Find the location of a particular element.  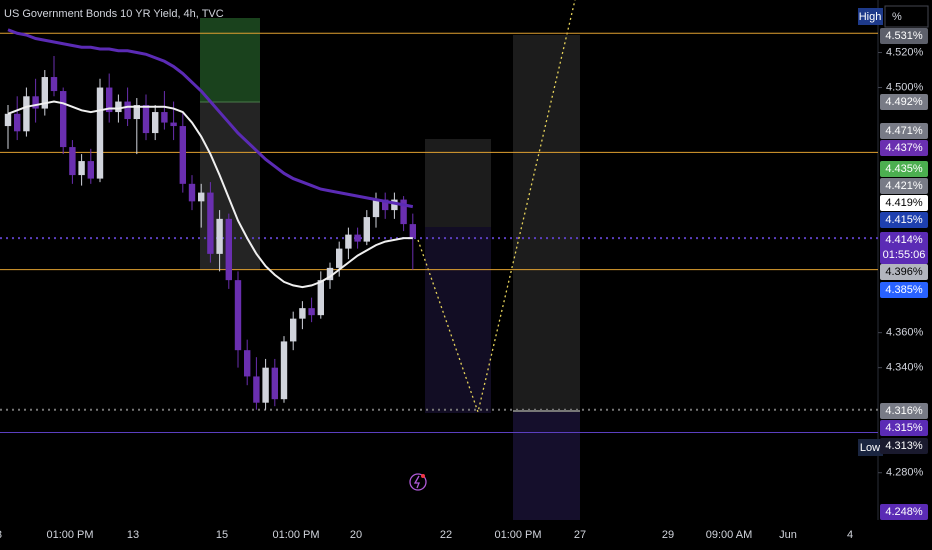

x-tick-label: 27 is located at coordinates (580, 535).